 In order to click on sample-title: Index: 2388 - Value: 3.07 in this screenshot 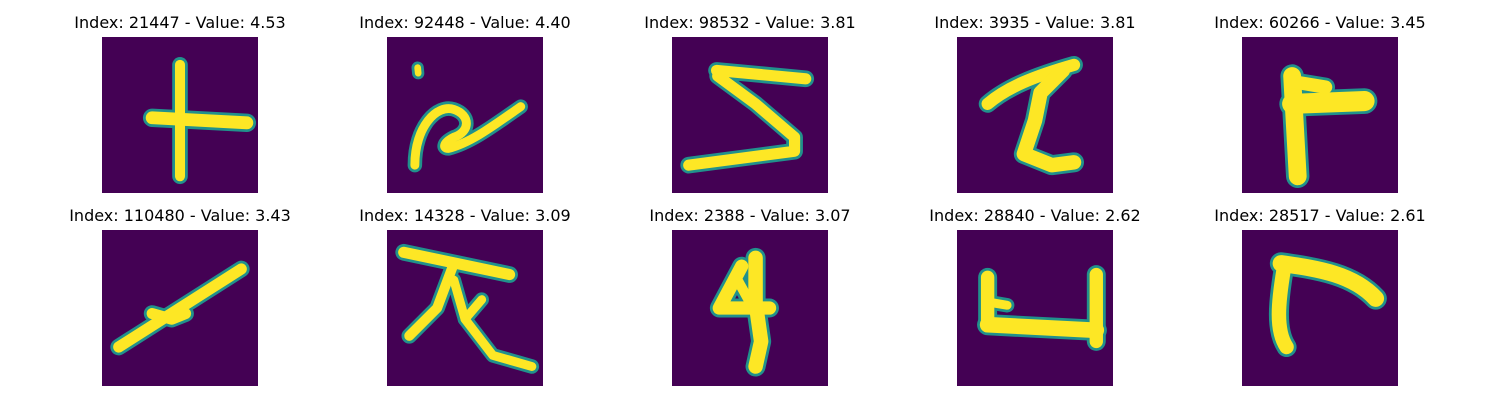, I will do `click(750, 215)`.